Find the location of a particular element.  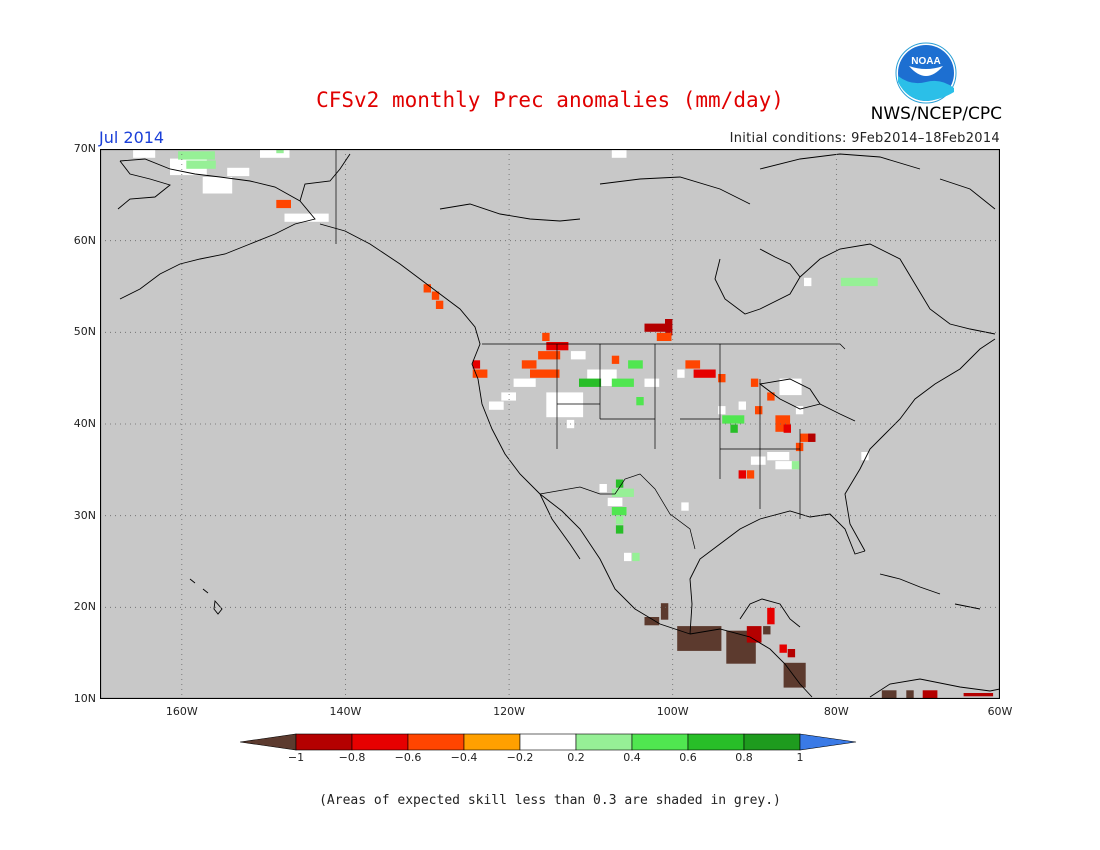

lat-tick-label: 60N is located at coordinates (84, 240).